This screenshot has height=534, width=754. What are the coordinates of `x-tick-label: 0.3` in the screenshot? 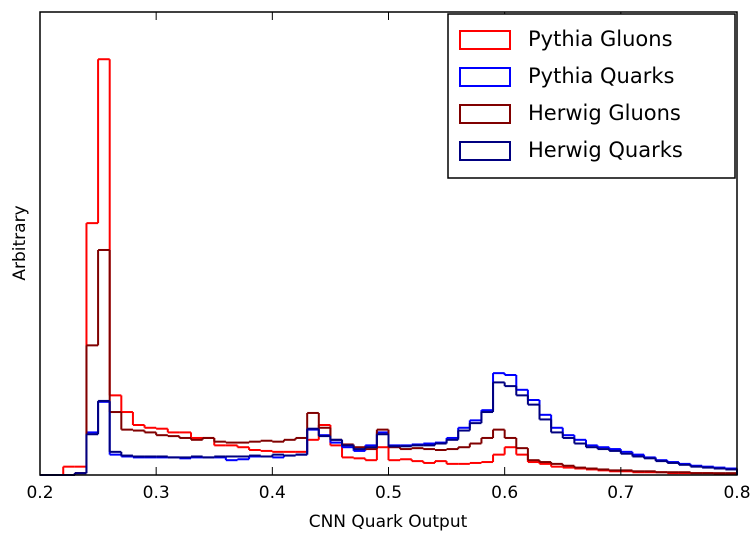 It's located at (156, 493).